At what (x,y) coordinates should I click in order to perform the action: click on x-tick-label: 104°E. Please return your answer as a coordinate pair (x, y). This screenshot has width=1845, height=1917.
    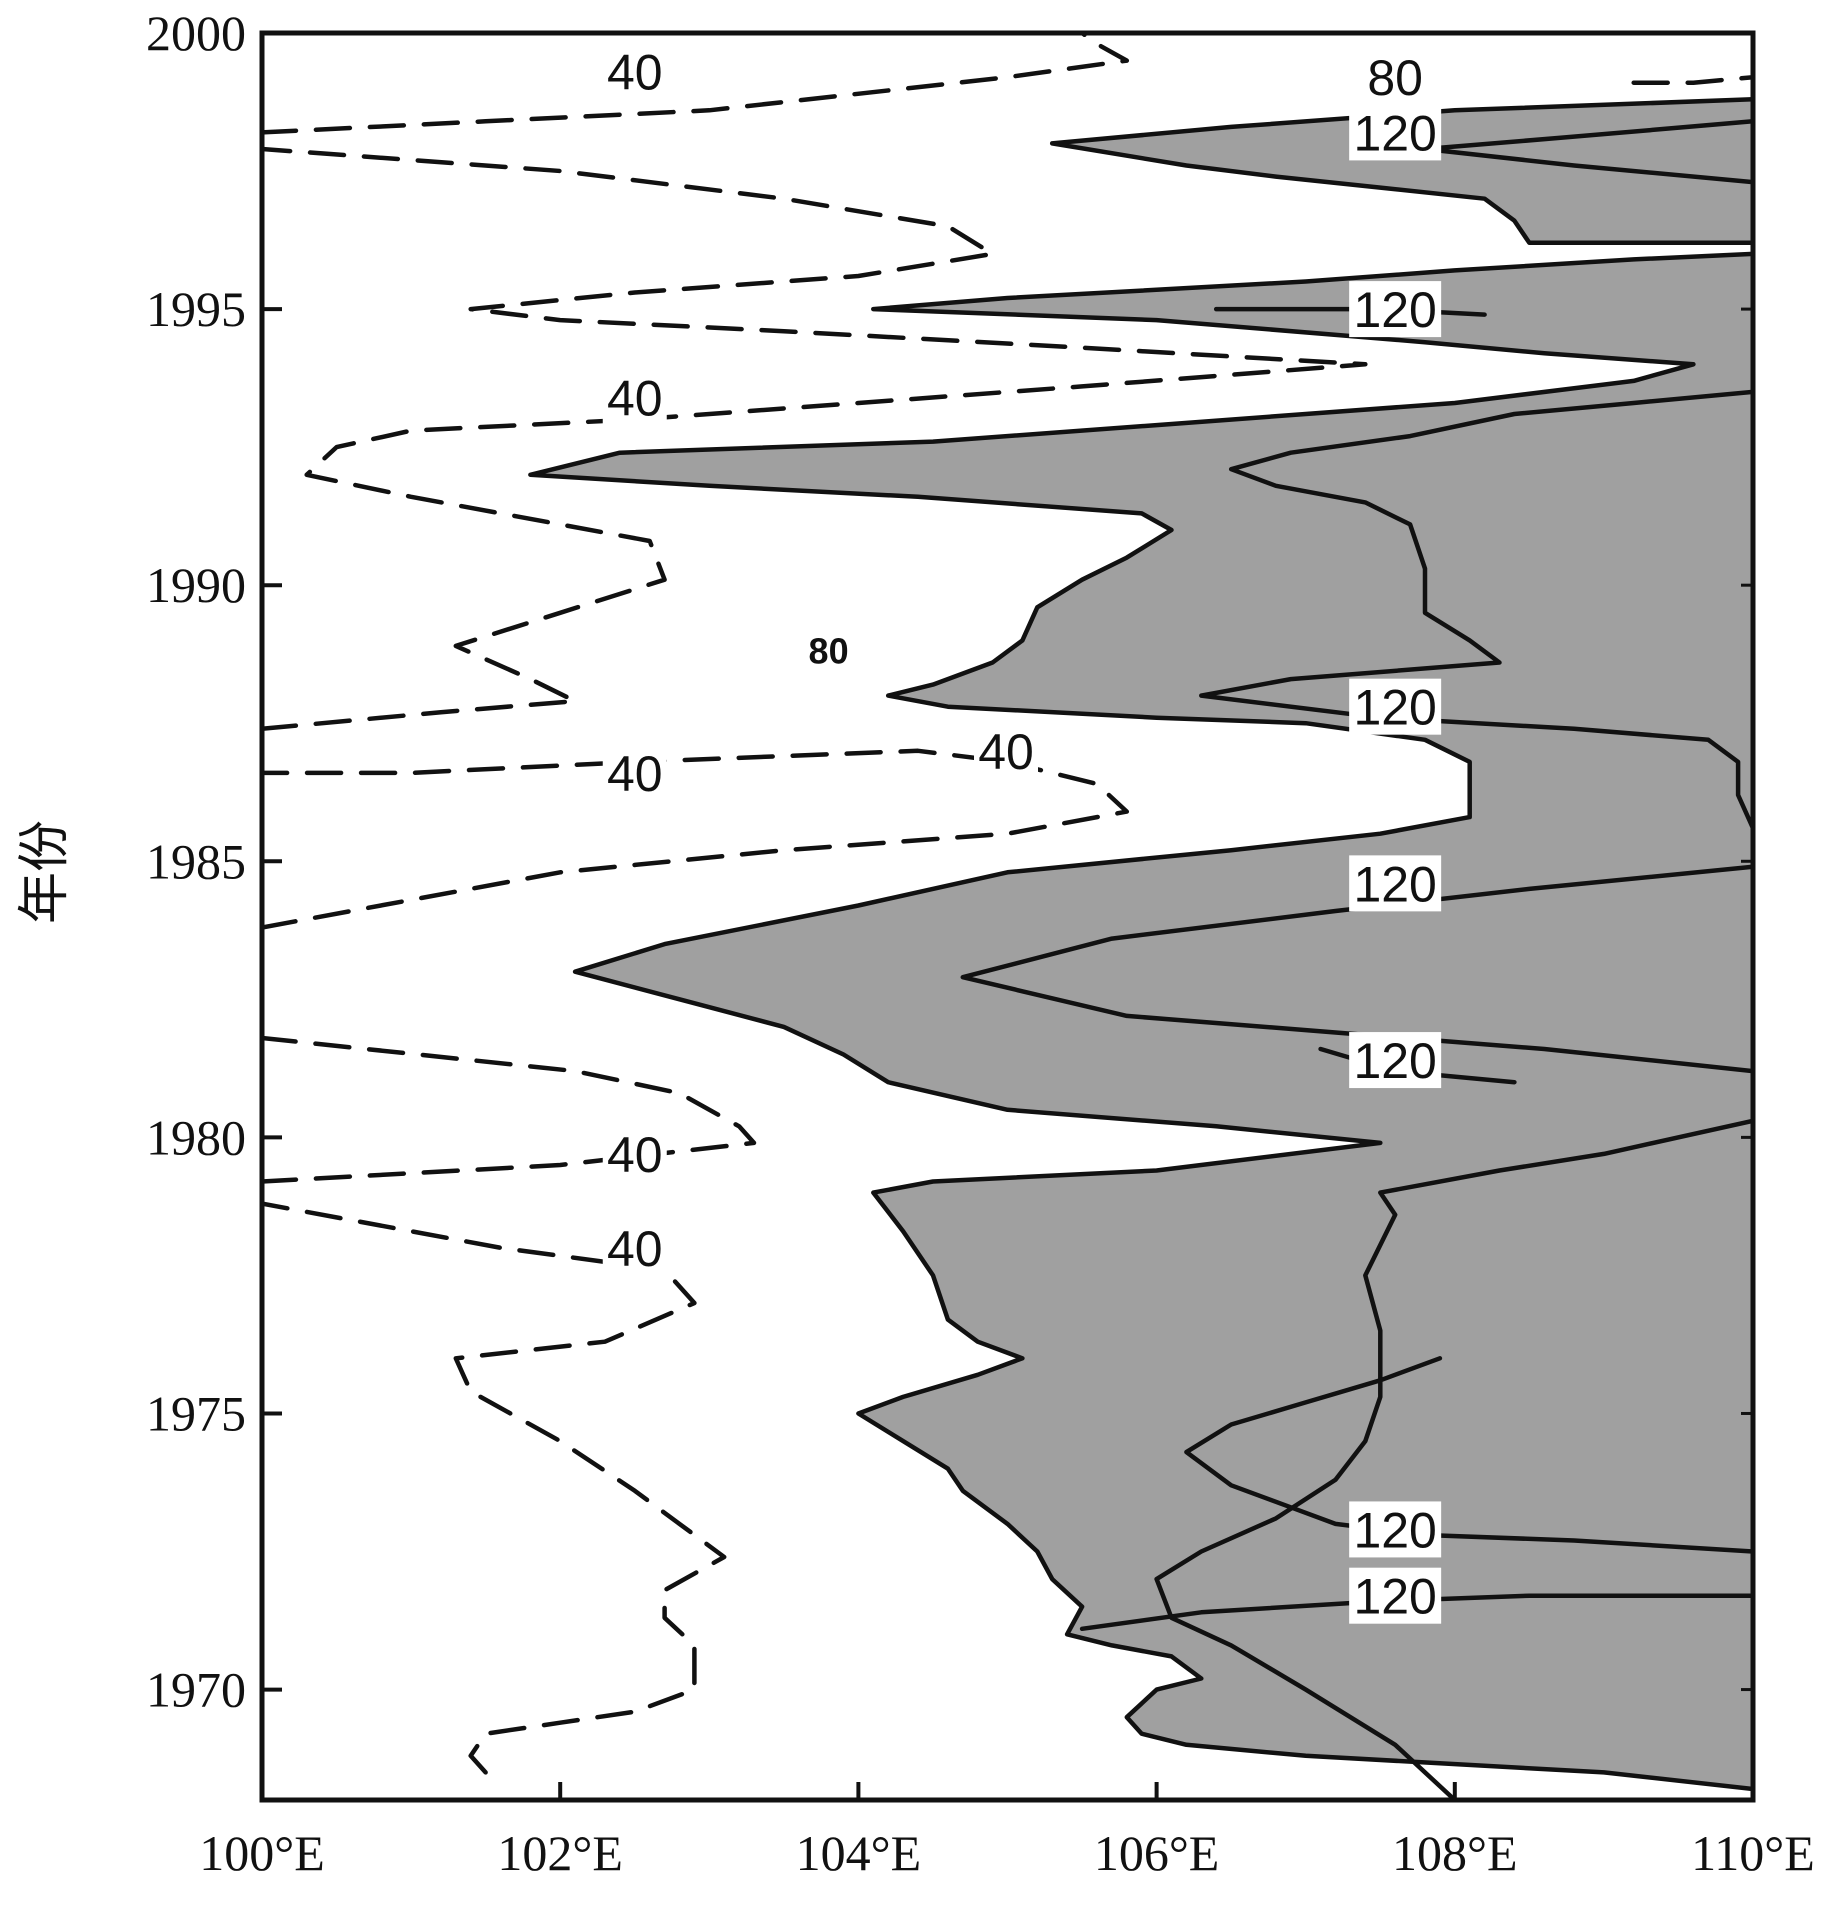
    Looking at the image, I should click on (859, 1853).